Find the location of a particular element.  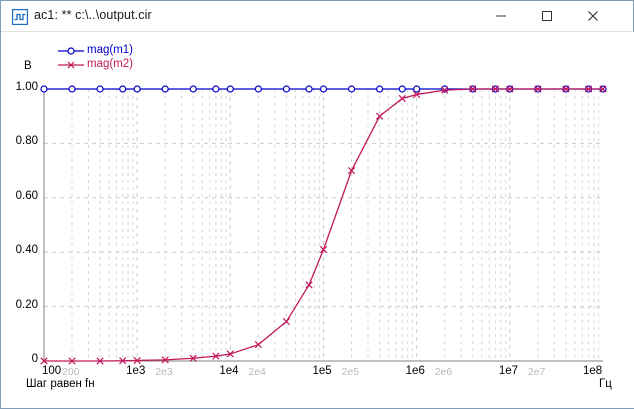

y-tick-label: 0 is located at coordinates (34, 359).